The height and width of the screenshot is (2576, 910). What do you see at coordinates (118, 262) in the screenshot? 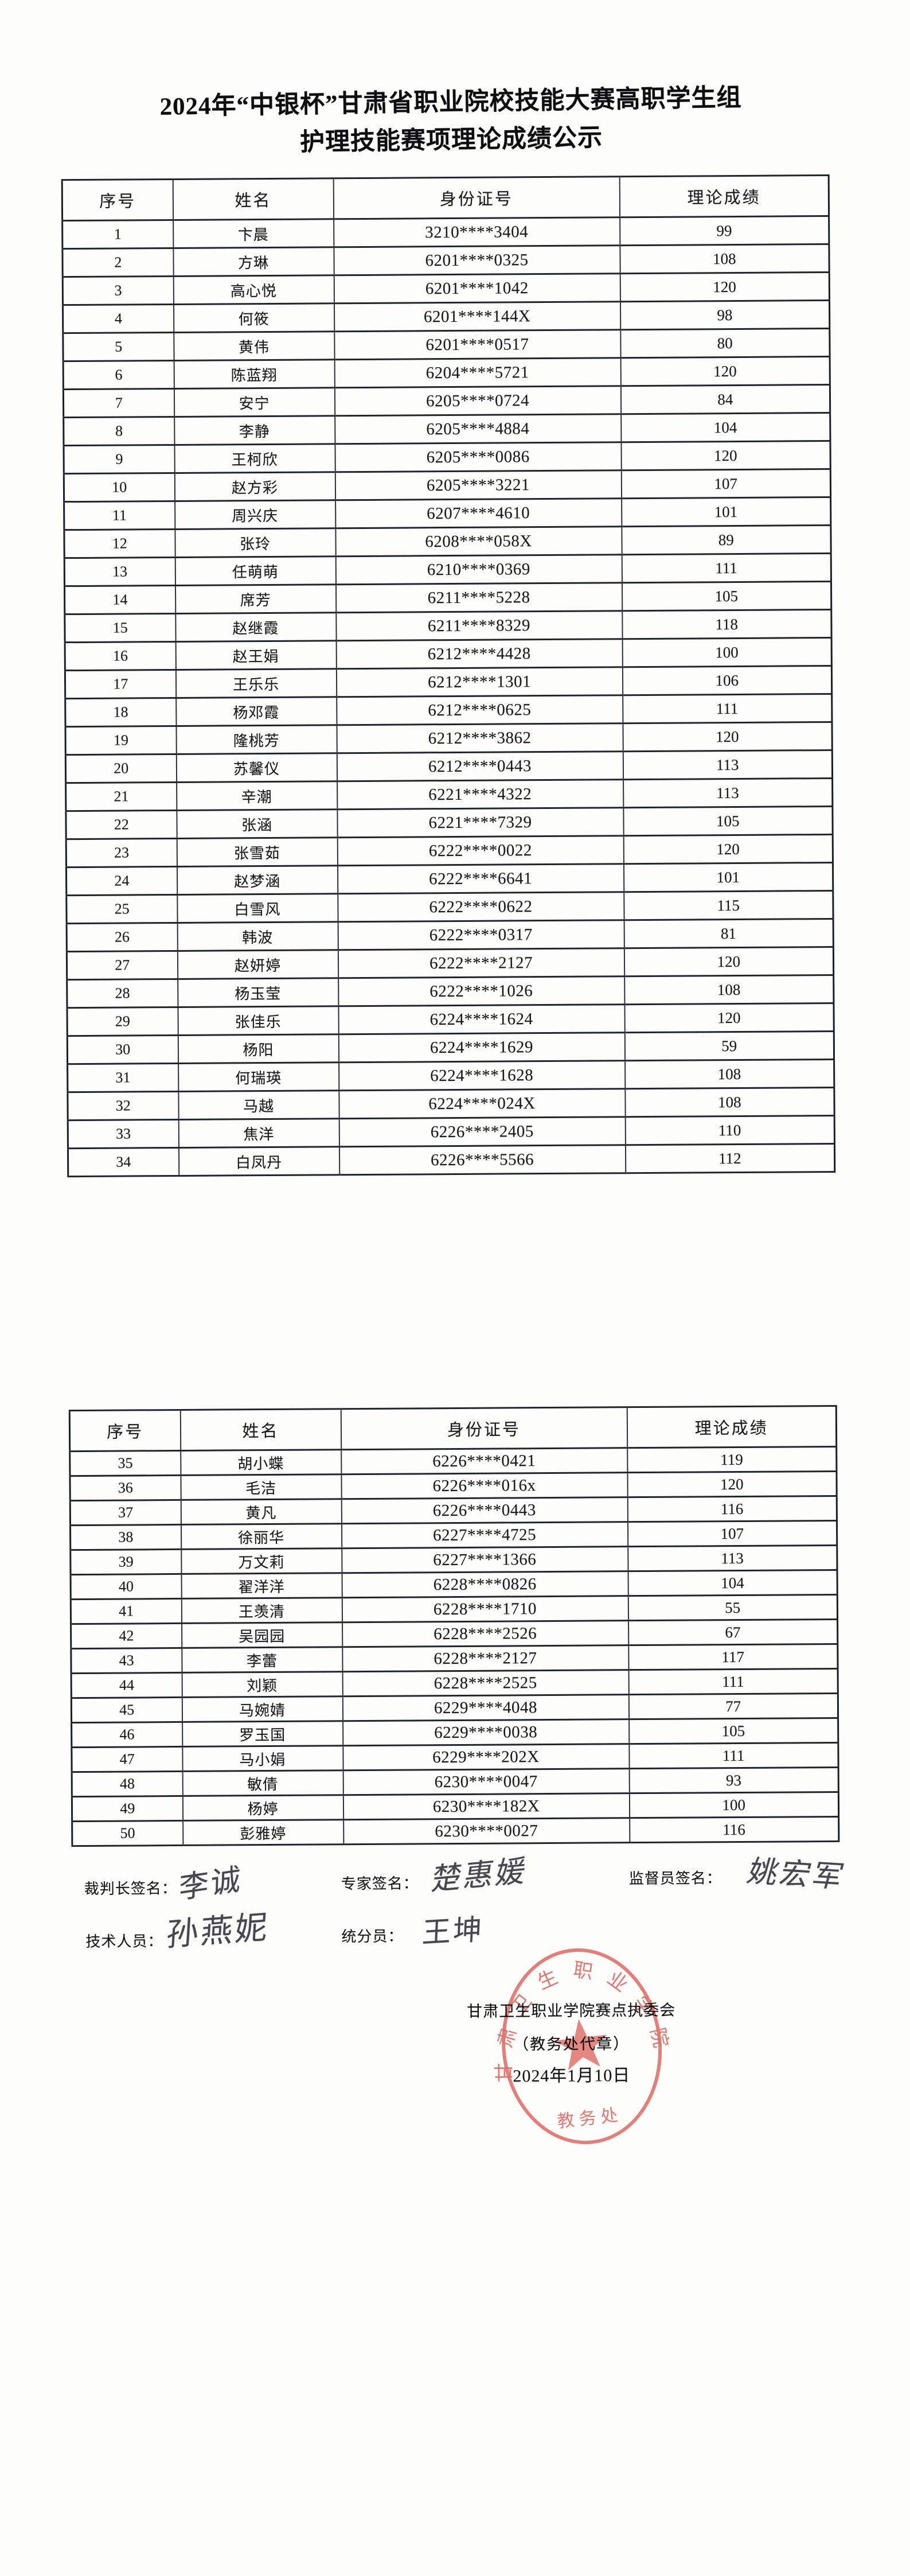
I see `cell-index: 2` at bounding box center [118, 262].